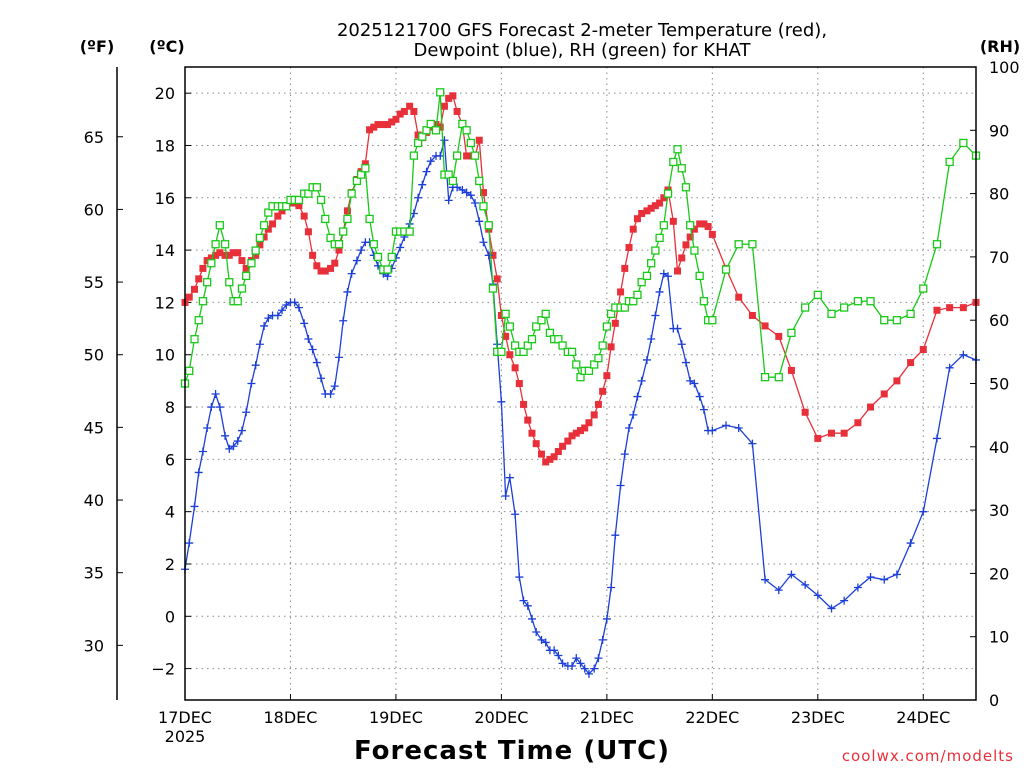 This screenshot has height=768, width=1024. What do you see at coordinates (185, 736) in the screenshot?
I see `x-year-label: 2025` at bounding box center [185, 736].